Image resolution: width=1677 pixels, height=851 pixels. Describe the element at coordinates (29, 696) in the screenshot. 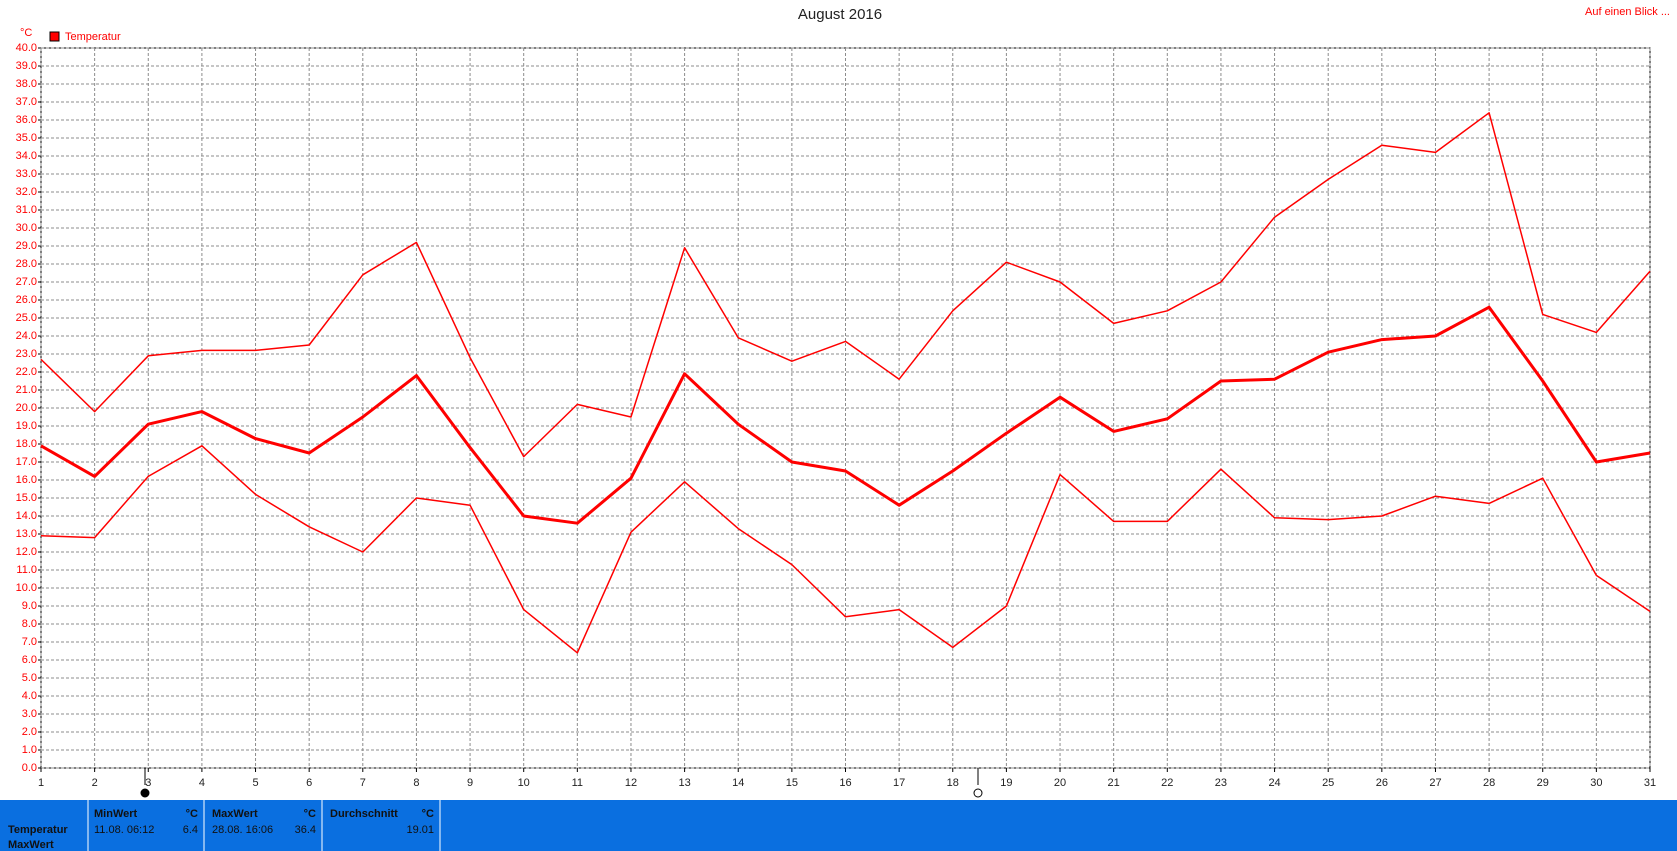

I see `y-tick-label: 4.0` at that location.